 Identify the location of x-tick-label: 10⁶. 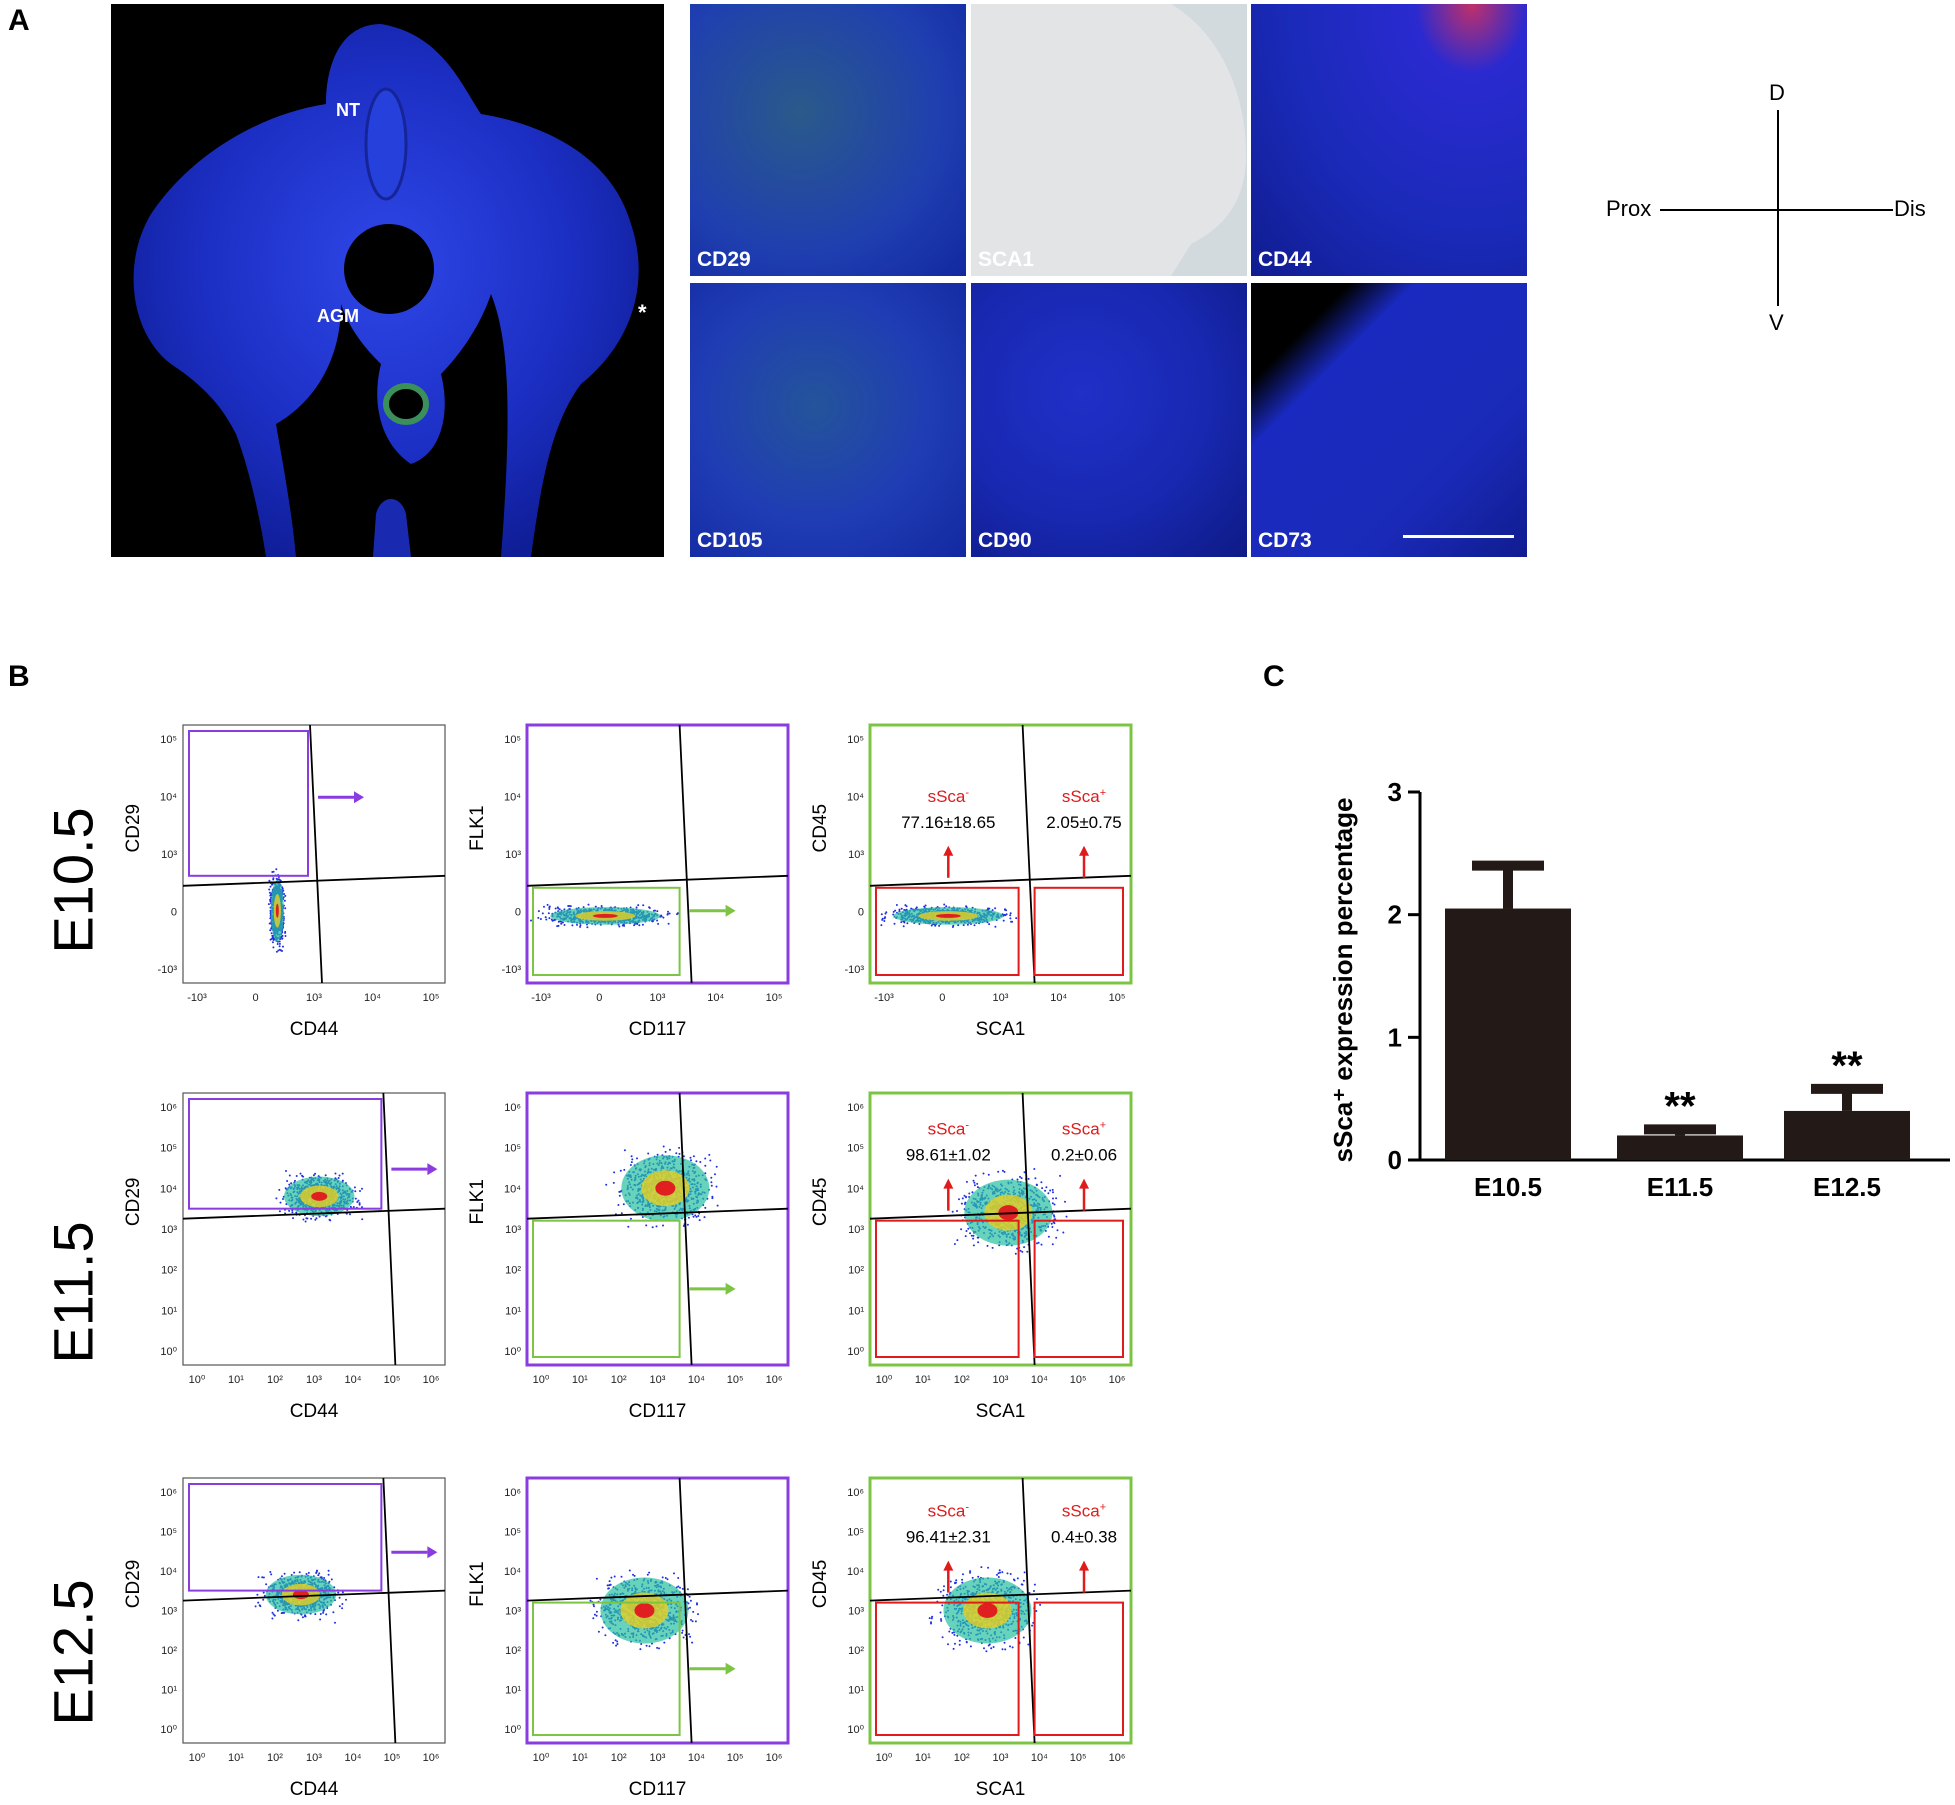
(1117, 1380).